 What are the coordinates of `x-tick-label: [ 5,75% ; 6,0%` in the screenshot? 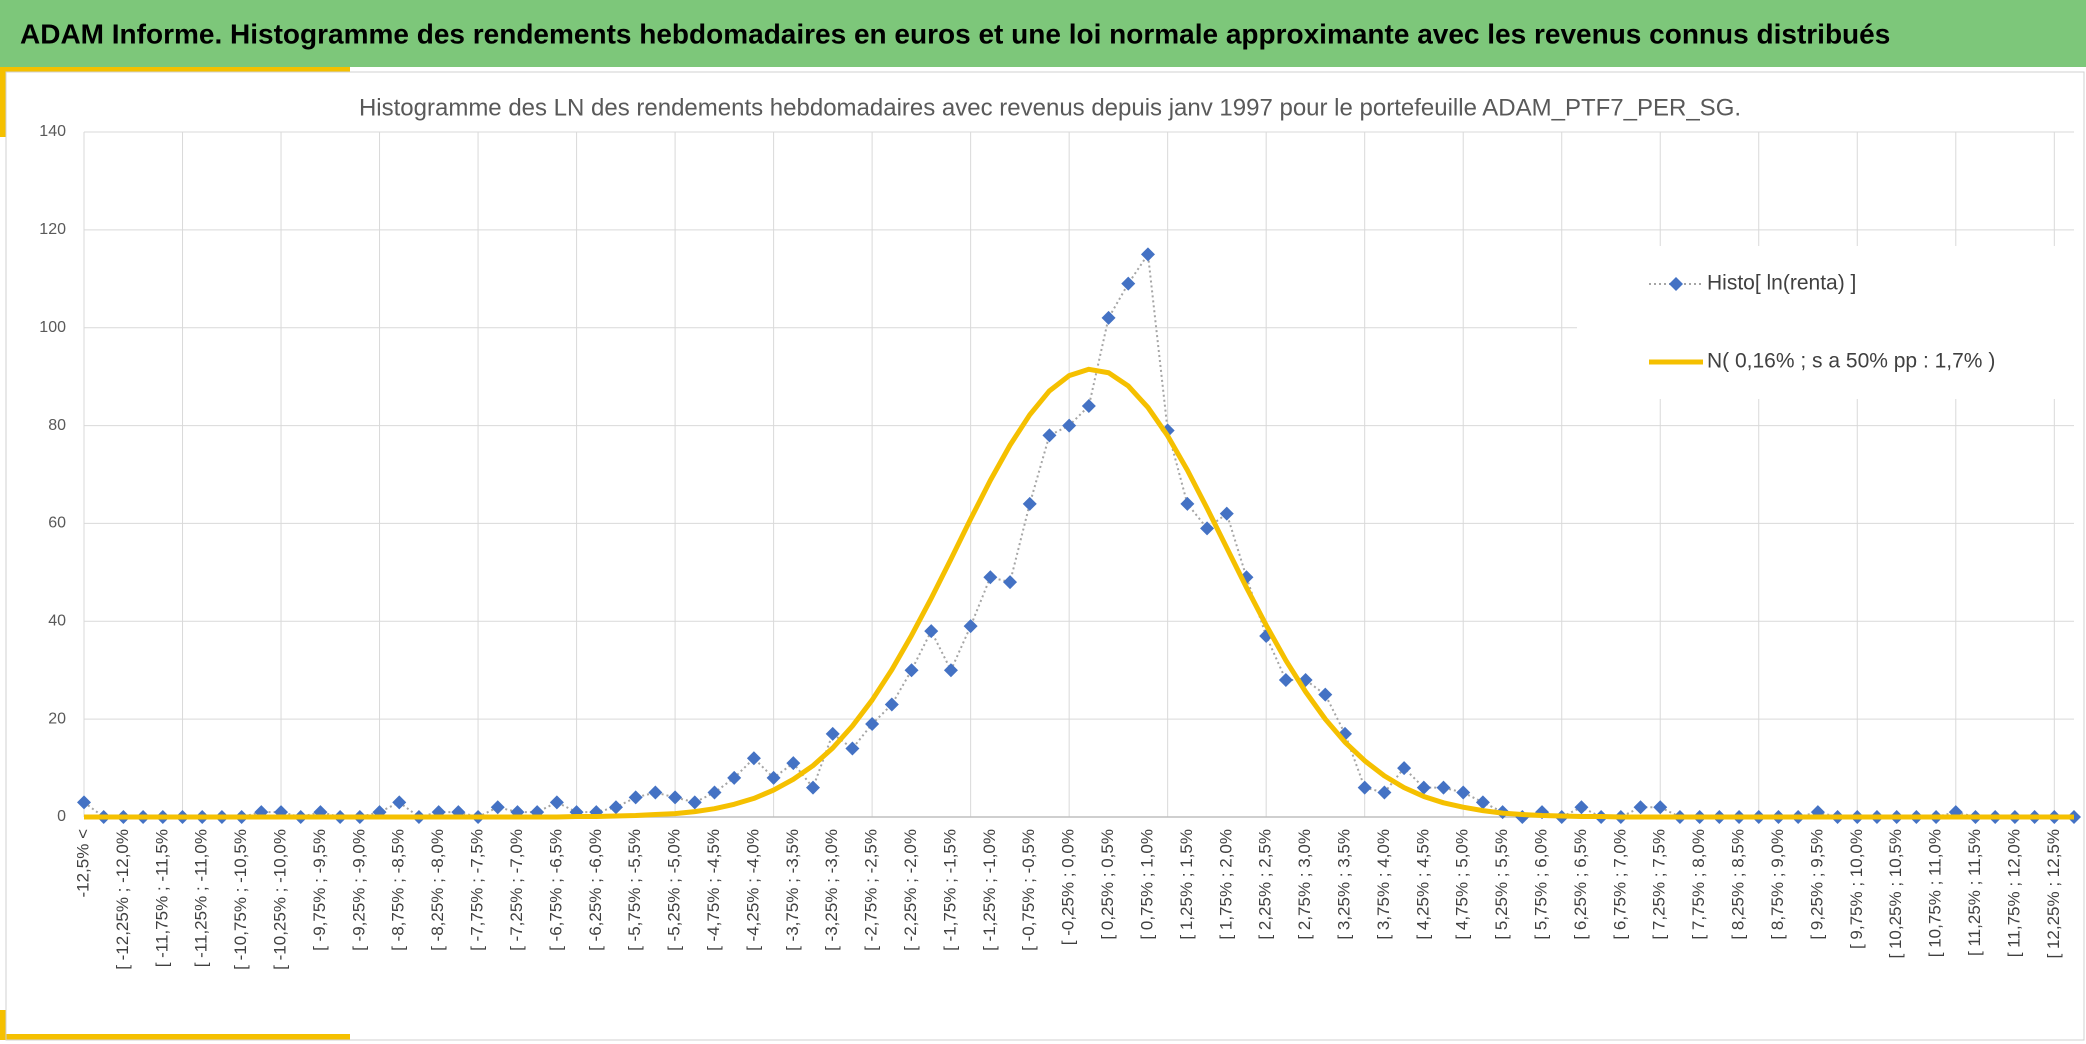 It's located at (1541, 884).